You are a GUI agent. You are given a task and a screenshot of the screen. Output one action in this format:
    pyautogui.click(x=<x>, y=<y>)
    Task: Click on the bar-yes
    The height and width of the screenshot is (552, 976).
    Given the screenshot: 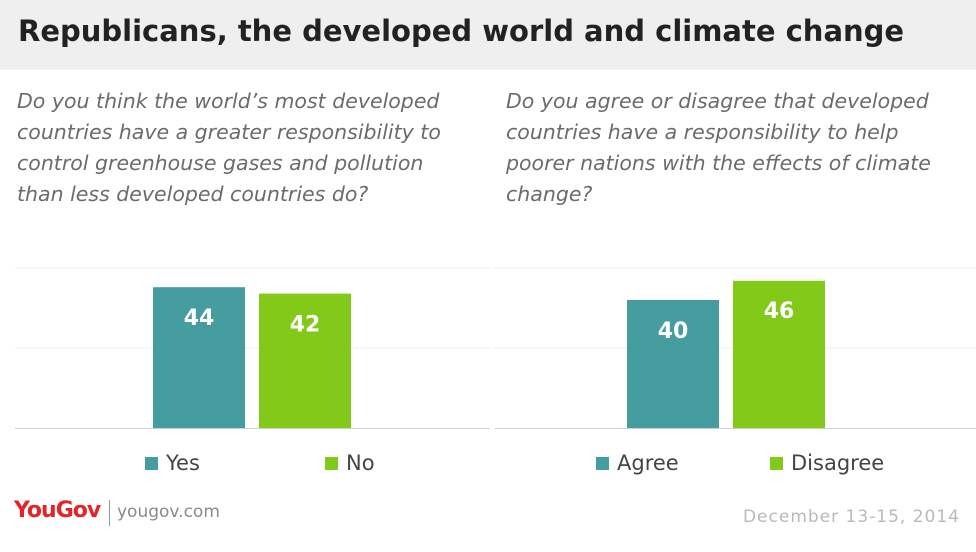 What is the action you would take?
    pyautogui.click(x=199, y=357)
    